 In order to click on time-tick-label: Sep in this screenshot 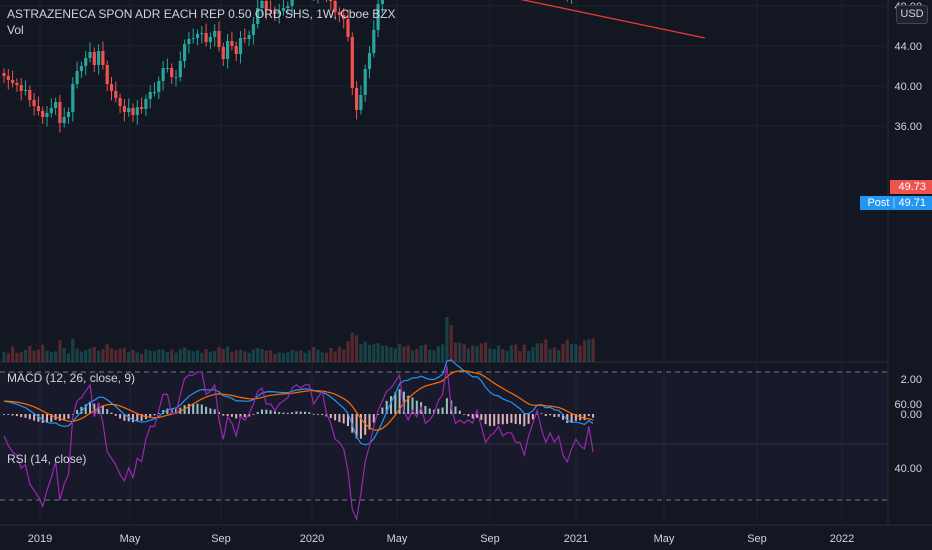, I will do `click(757, 539)`.